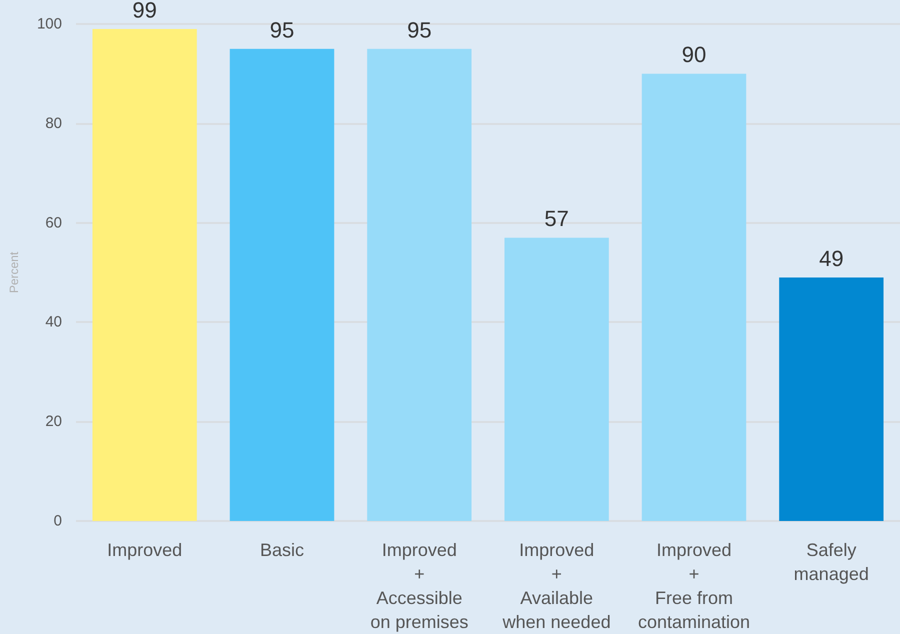  What do you see at coordinates (144, 550) in the screenshot?
I see `x-tick-label: Improved` at bounding box center [144, 550].